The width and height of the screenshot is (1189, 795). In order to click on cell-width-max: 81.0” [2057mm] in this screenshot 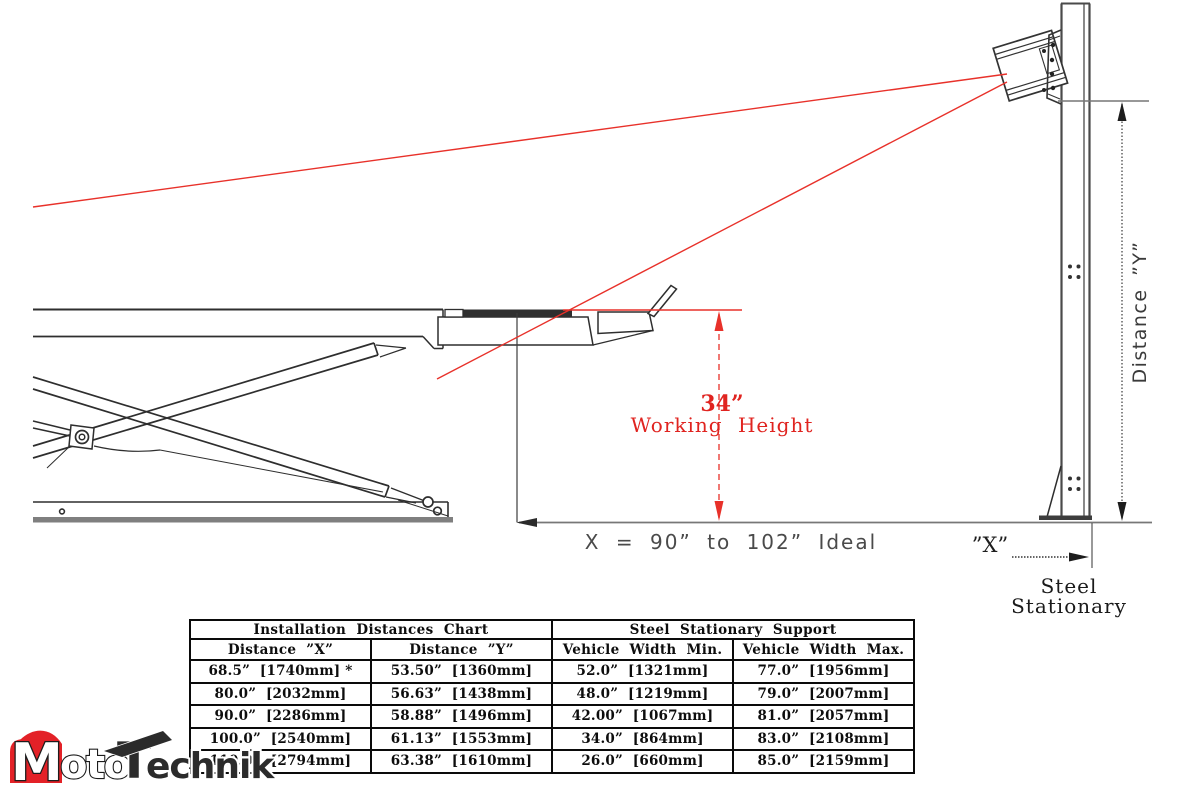, I will do `click(824, 716)`.